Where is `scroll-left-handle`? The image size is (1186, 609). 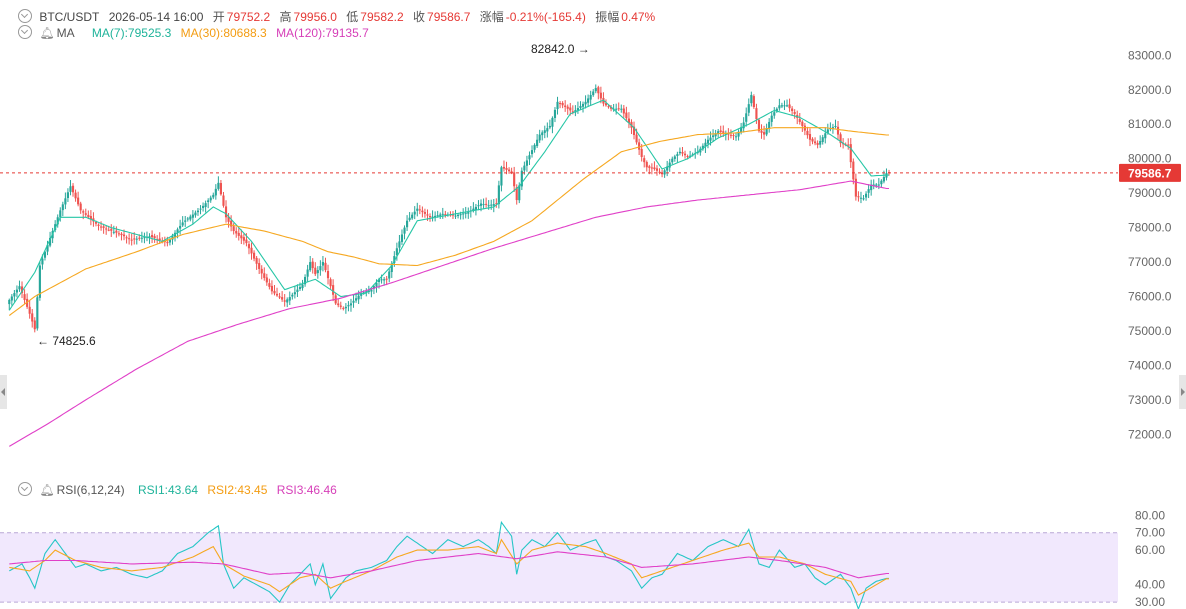 scroll-left-handle is located at coordinates (3, 392).